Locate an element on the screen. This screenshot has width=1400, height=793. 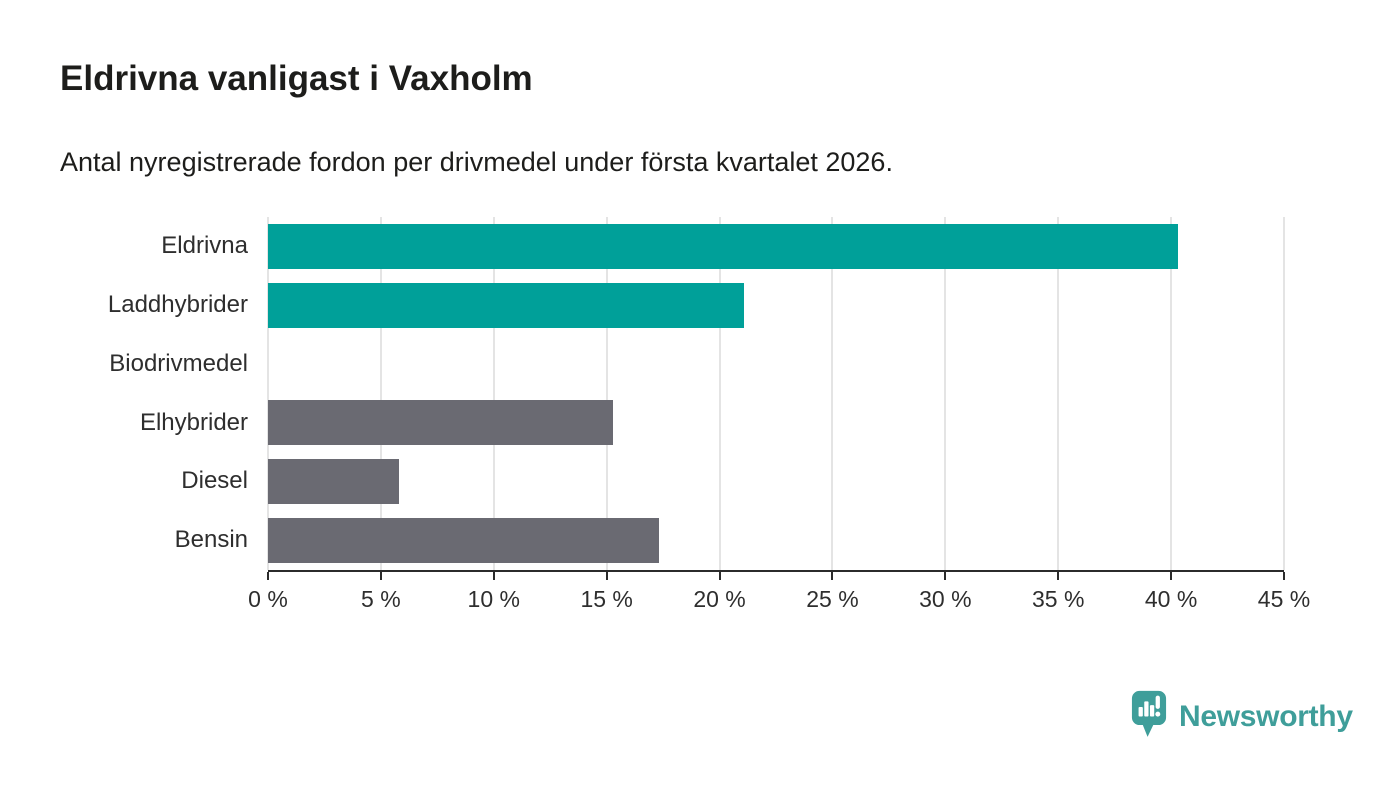
bar-eldrivna is located at coordinates (723, 246).